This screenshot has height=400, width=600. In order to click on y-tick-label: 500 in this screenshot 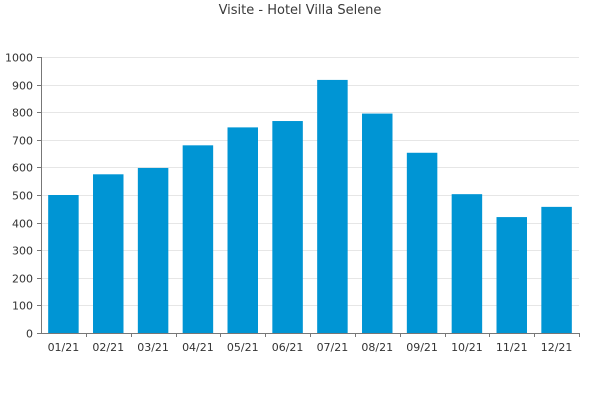, I will do `click(22, 196)`.